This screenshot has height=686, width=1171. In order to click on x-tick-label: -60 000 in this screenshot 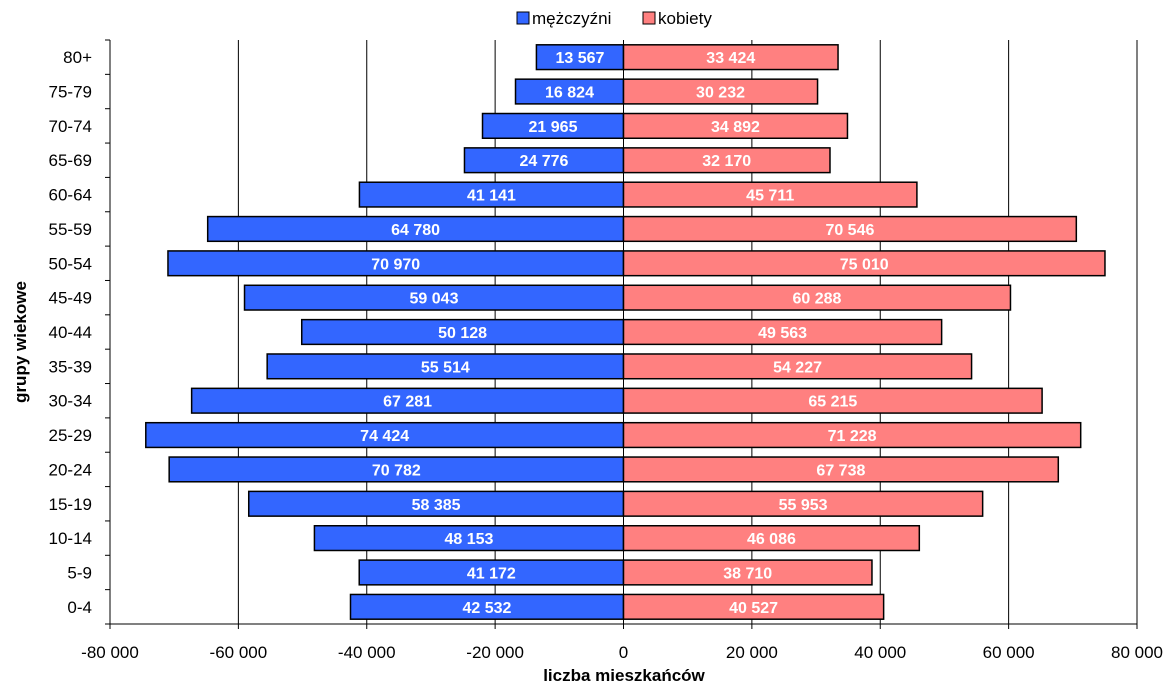, I will do `click(239, 652)`.